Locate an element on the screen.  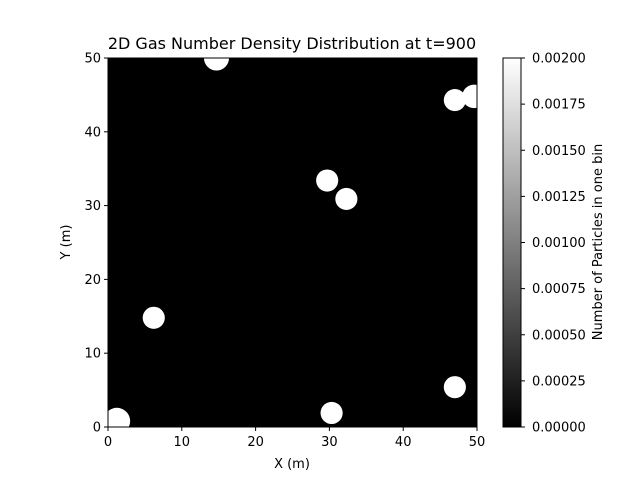
colorbar-label: Number of Particles in one bin is located at coordinates (598, 242).